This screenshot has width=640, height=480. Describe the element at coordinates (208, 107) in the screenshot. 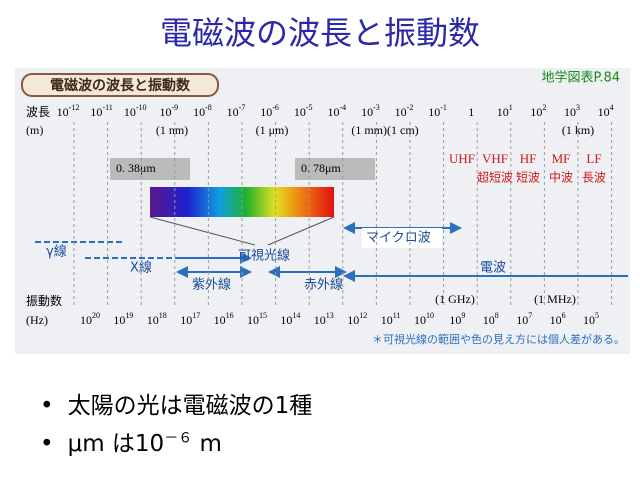

I see `tick-exp: -8` at that location.